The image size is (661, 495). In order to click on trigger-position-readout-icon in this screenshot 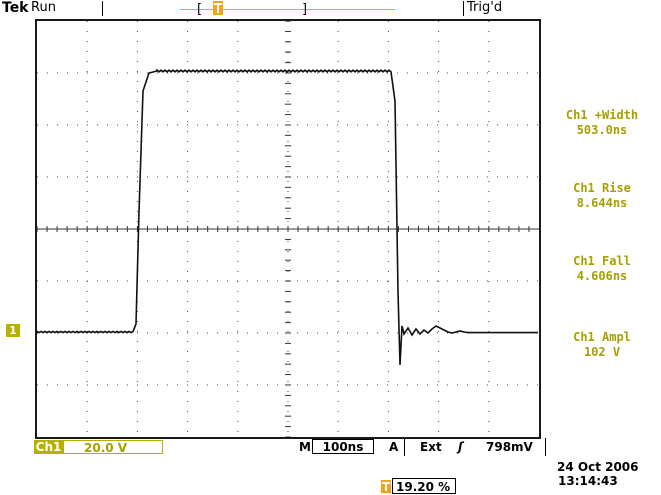, I will do `click(386, 486)`.